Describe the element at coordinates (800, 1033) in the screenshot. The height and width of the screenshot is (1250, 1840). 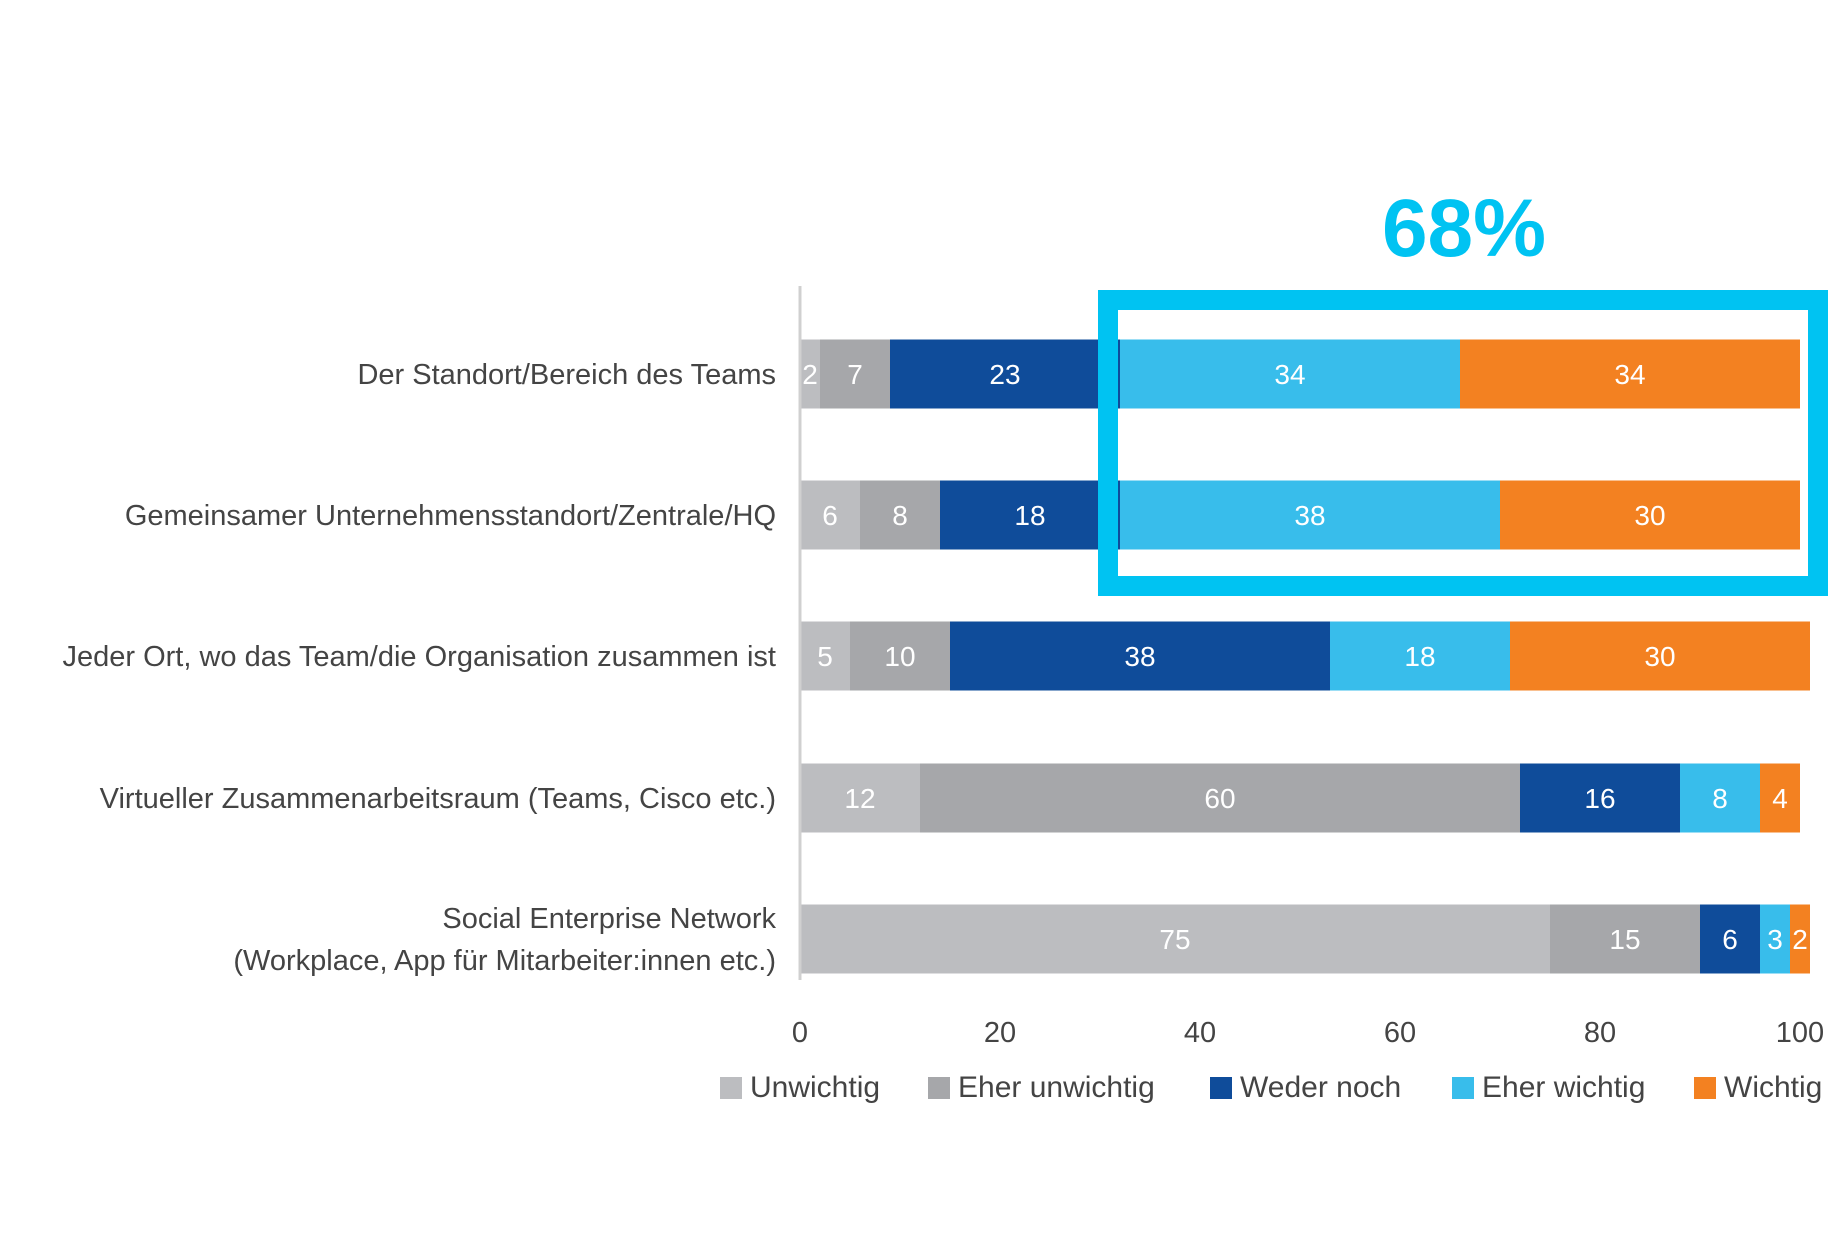
I see `x-tick-label: 0` at that location.